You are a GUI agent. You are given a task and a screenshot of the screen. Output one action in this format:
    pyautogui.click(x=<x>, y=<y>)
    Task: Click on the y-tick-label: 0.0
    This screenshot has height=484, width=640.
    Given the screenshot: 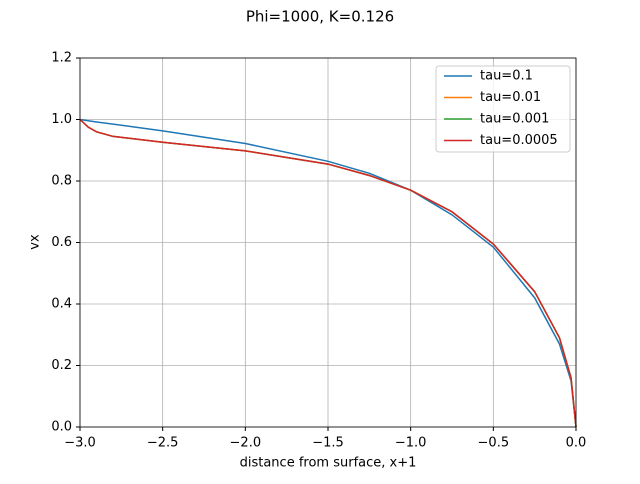 What is the action you would take?
    pyautogui.click(x=61, y=427)
    